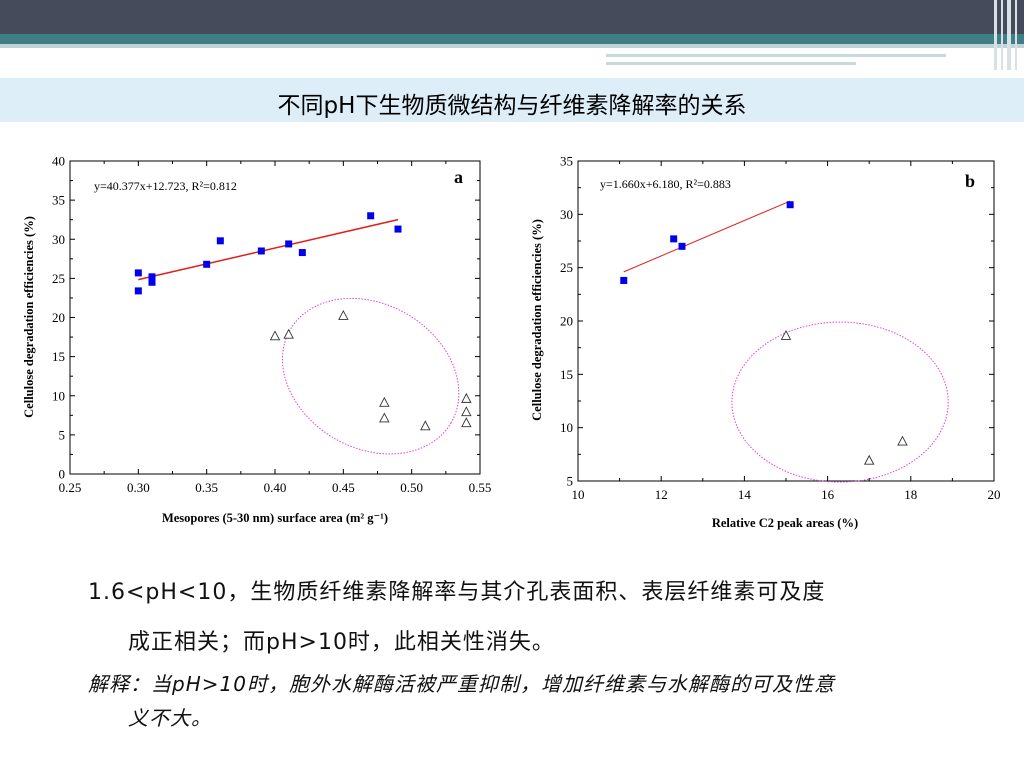  What do you see at coordinates (994, 494) in the screenshot?
I see `x-tick-label: 20` at bounding box center [994, 494].